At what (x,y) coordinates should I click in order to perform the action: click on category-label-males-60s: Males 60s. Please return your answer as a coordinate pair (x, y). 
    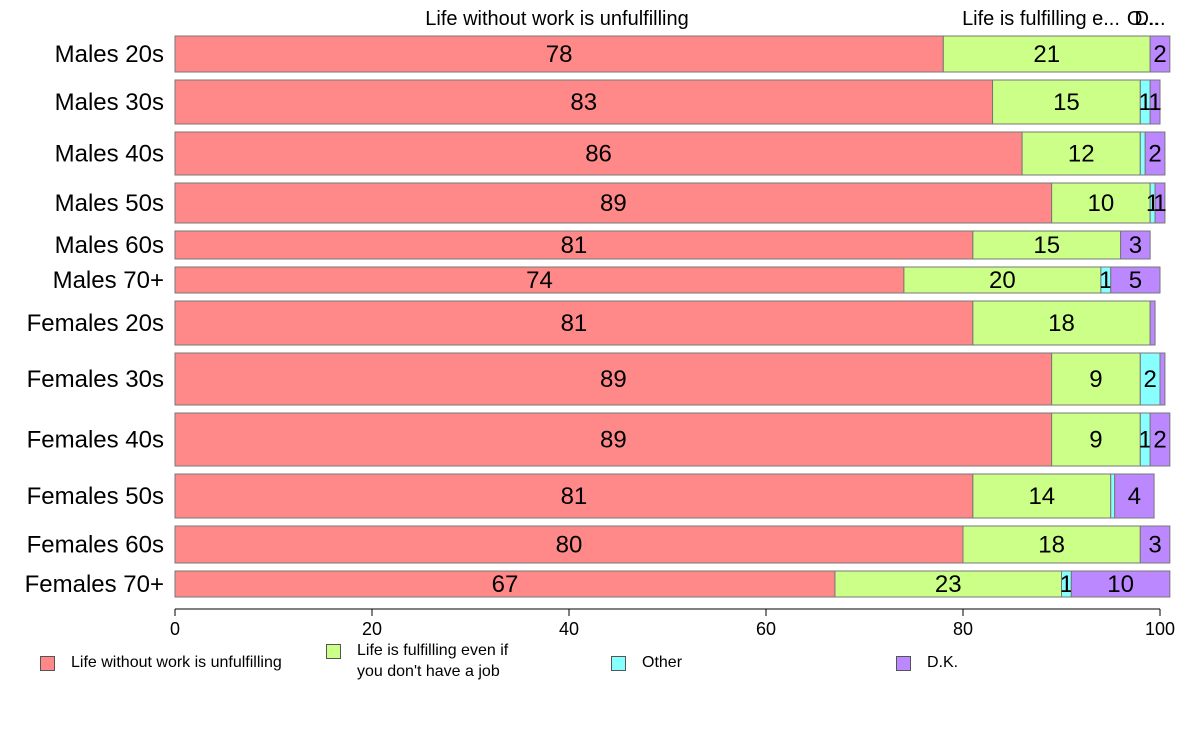
    Looking at the image, I should click on (109, 245).